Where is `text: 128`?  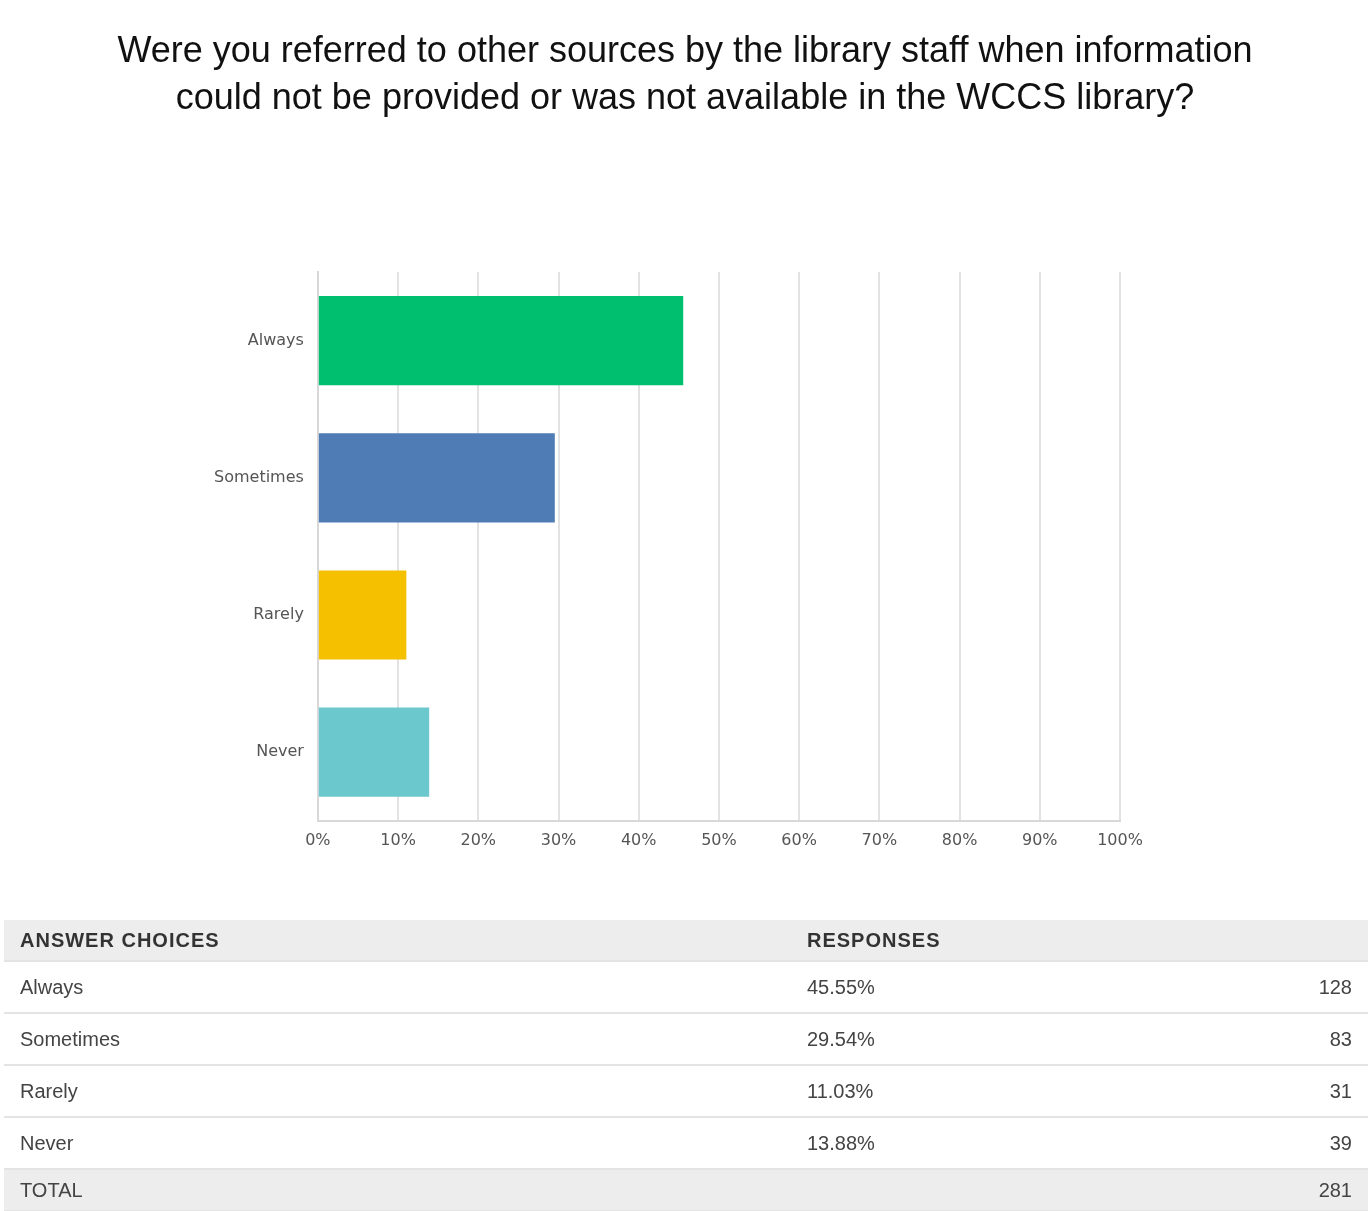 text: 128 is located at coordinates (1253, 987).